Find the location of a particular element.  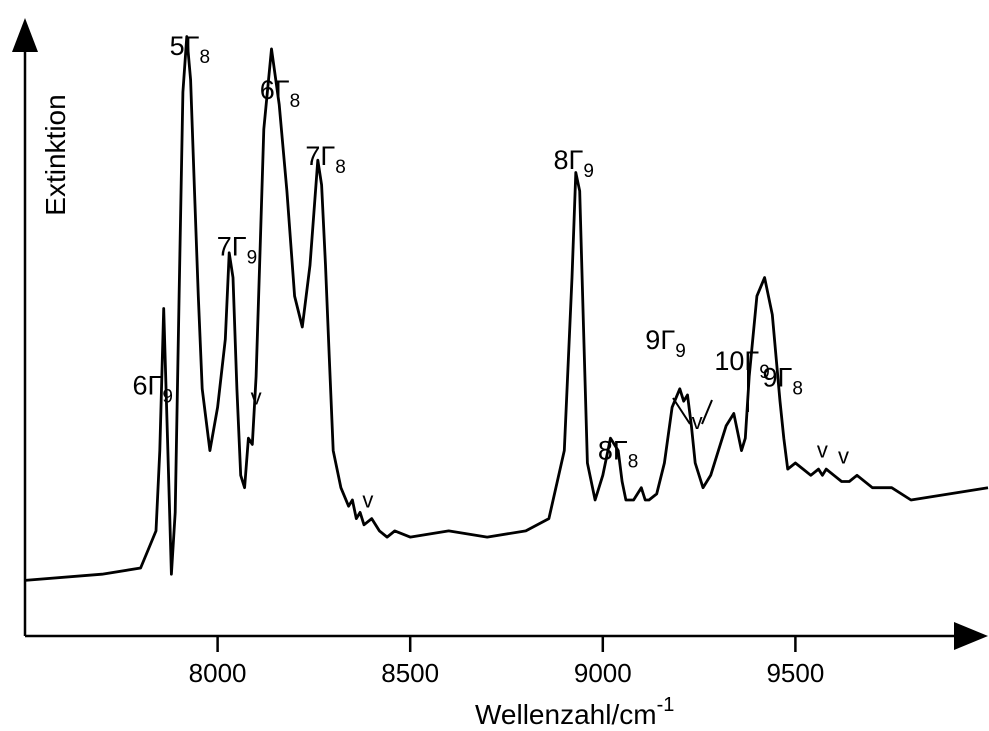

peak-label-base: 5Γ is located at coordinates (185, 46).